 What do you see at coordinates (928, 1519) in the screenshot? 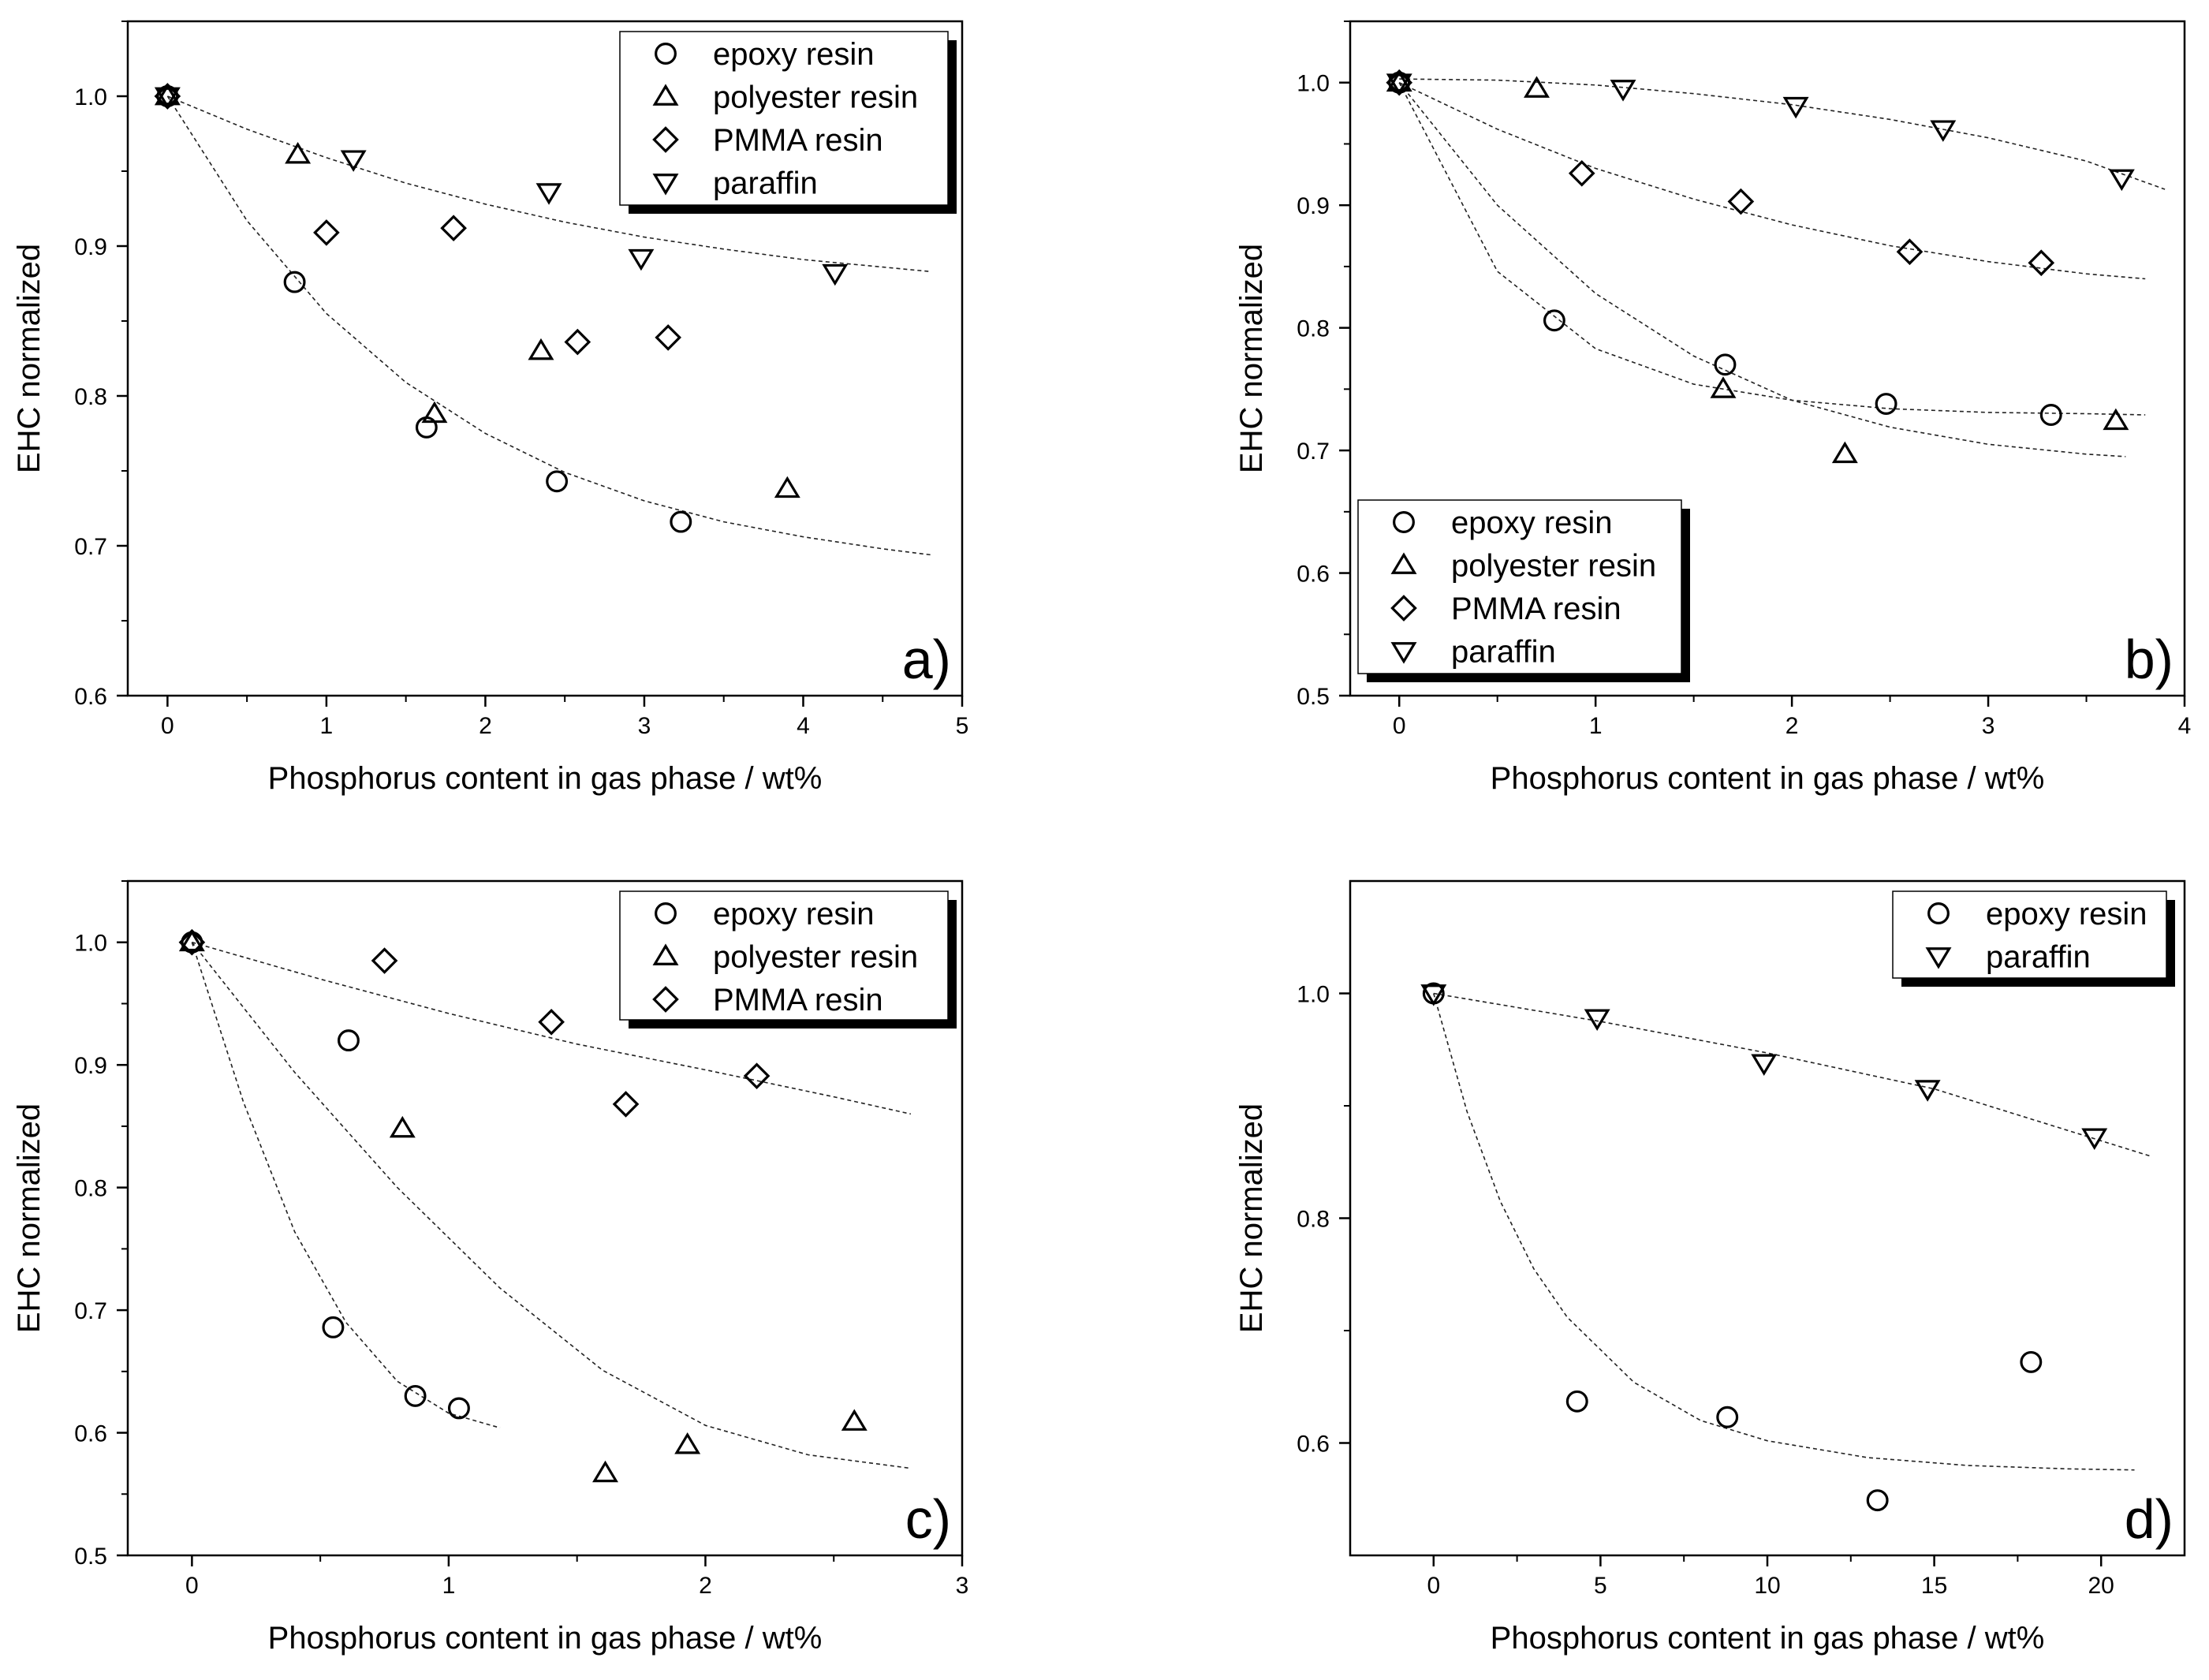
I see `panel-label: c)` at bounding box center [928, 1519].